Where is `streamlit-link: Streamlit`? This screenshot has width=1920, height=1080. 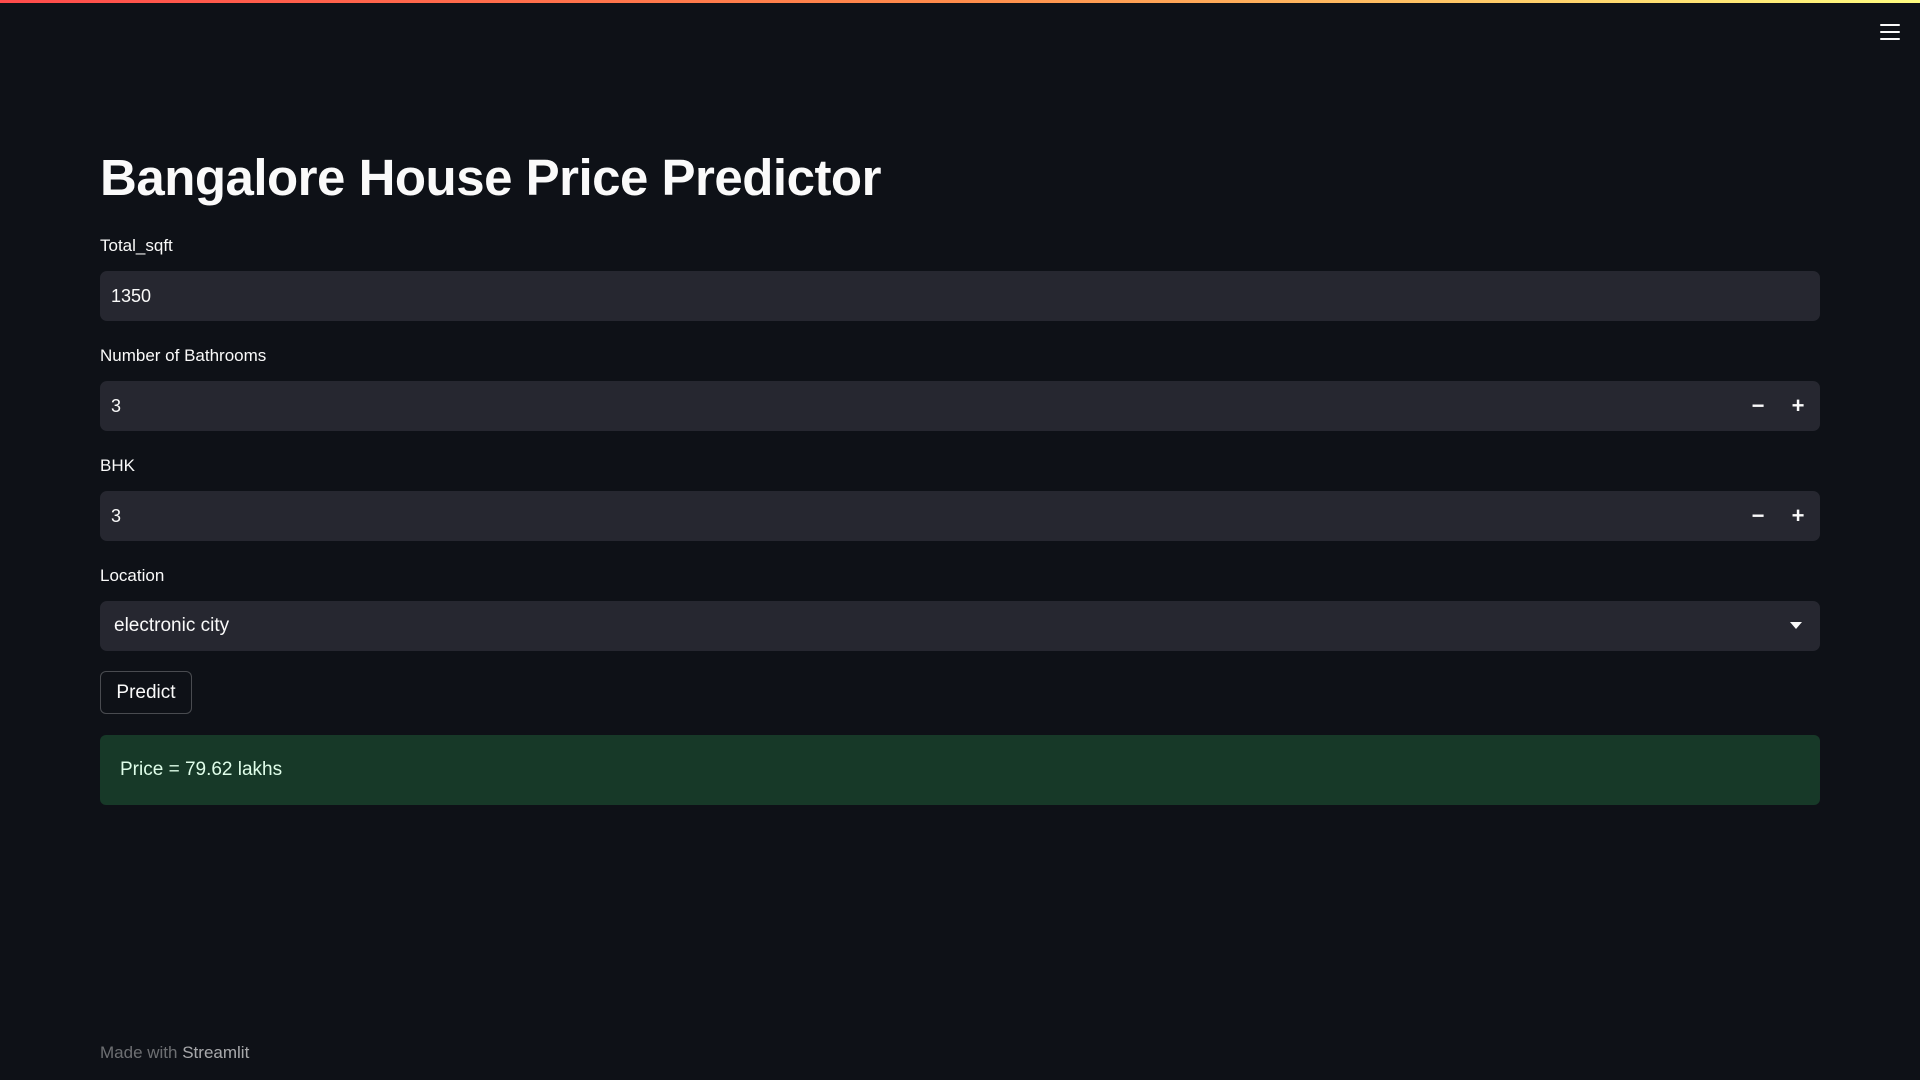
streamlit-link: Streamlit is located at coordinates (216, 1052).